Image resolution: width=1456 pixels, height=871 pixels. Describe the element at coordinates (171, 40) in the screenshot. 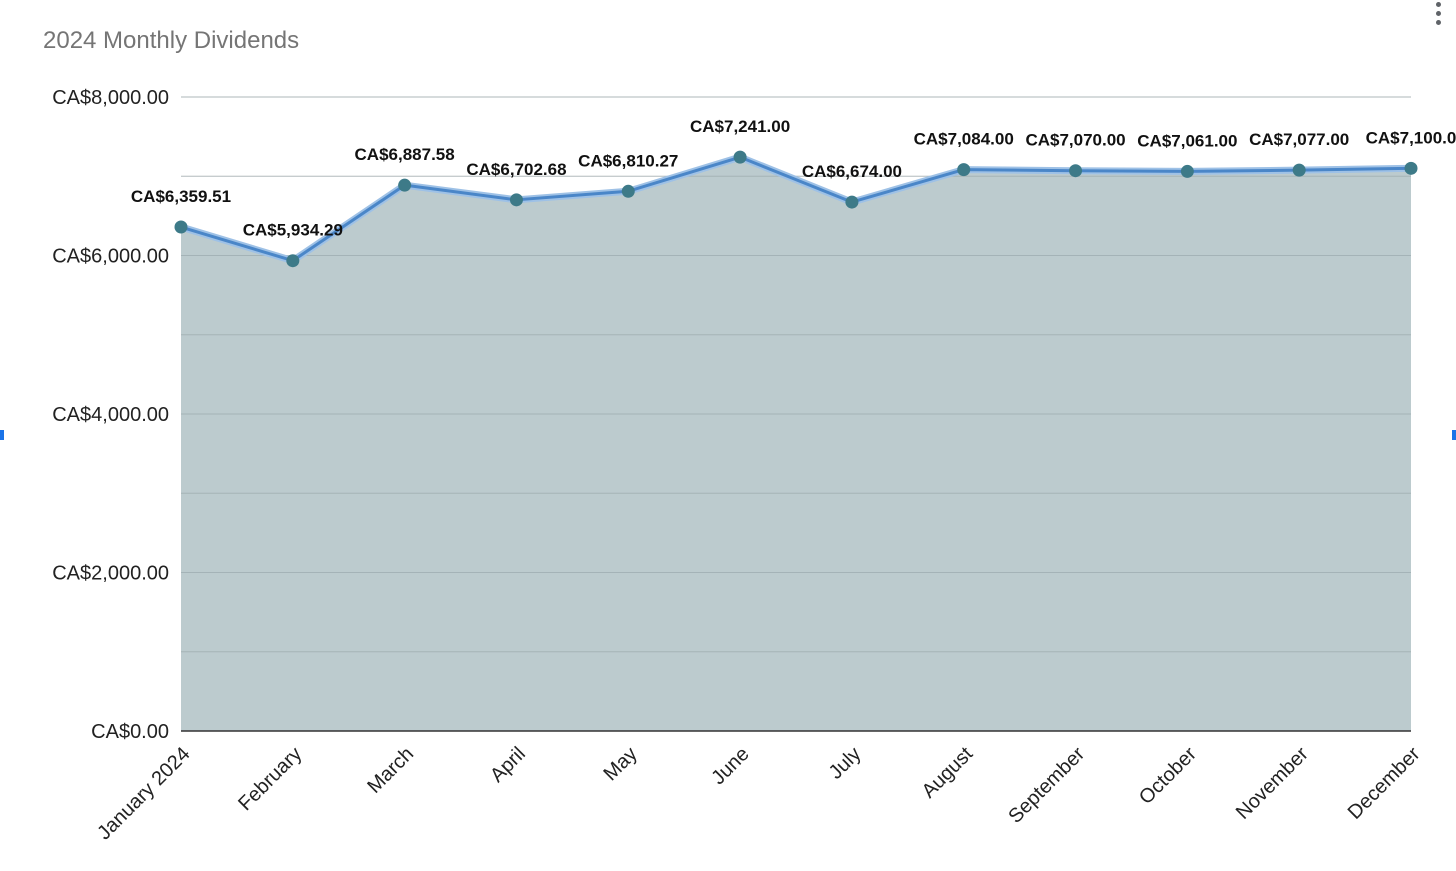

I see `chart-title: 2024 Monthly Dividends` at that location.